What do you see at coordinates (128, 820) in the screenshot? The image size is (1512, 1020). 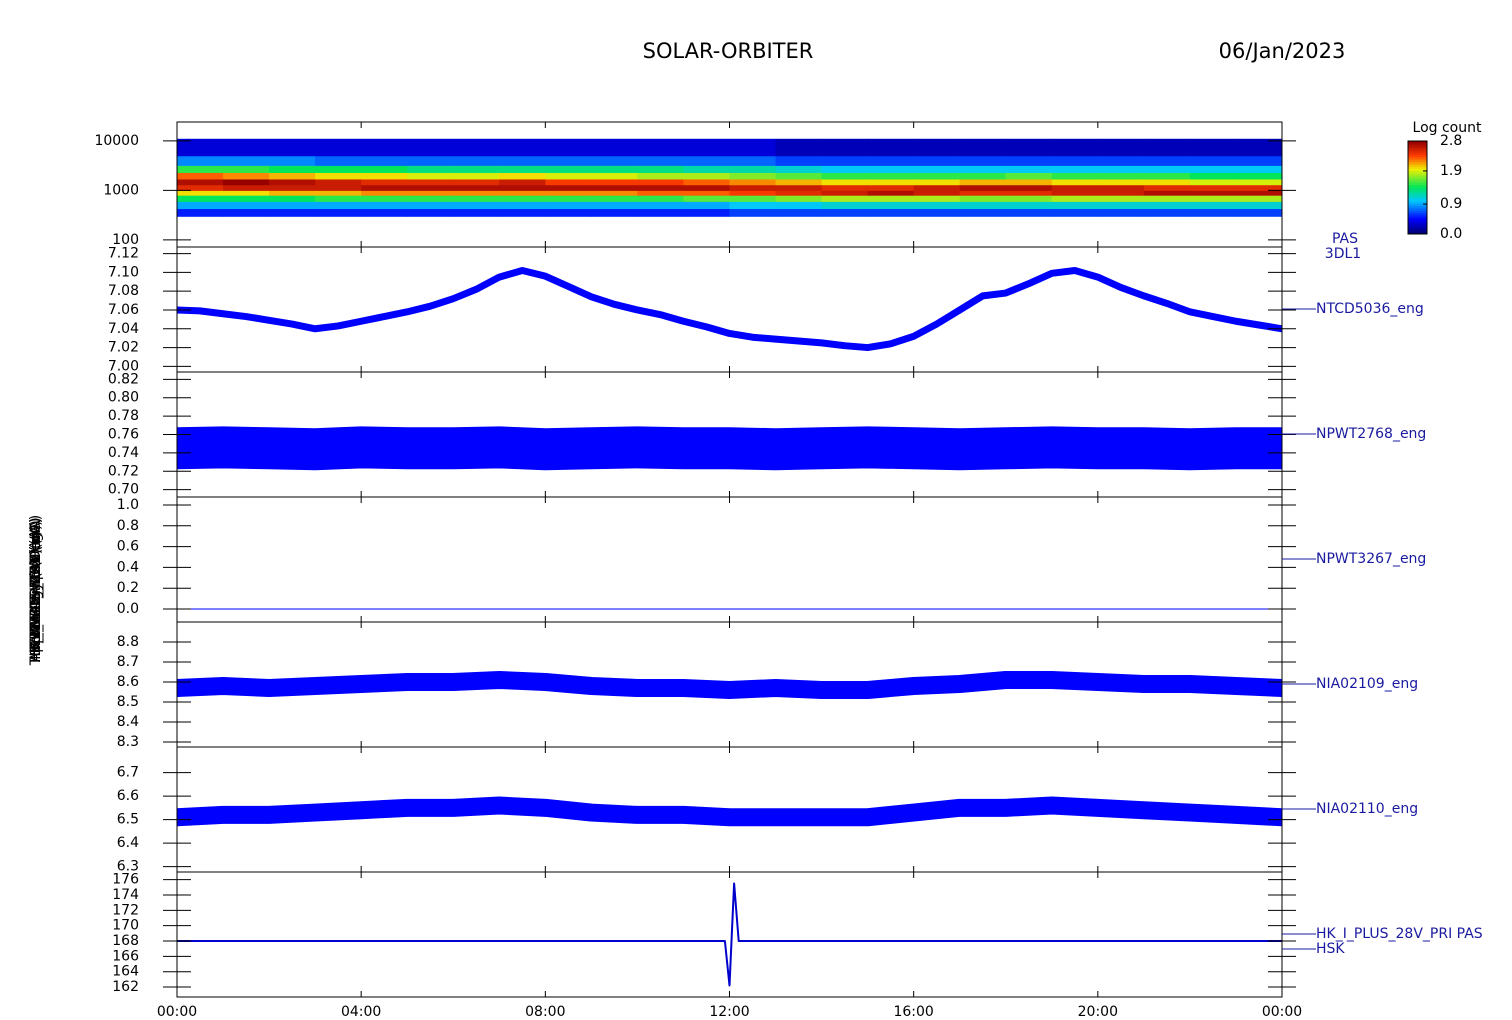 I see `y-tick-label: 6.5` at bounding box center [128, 820].